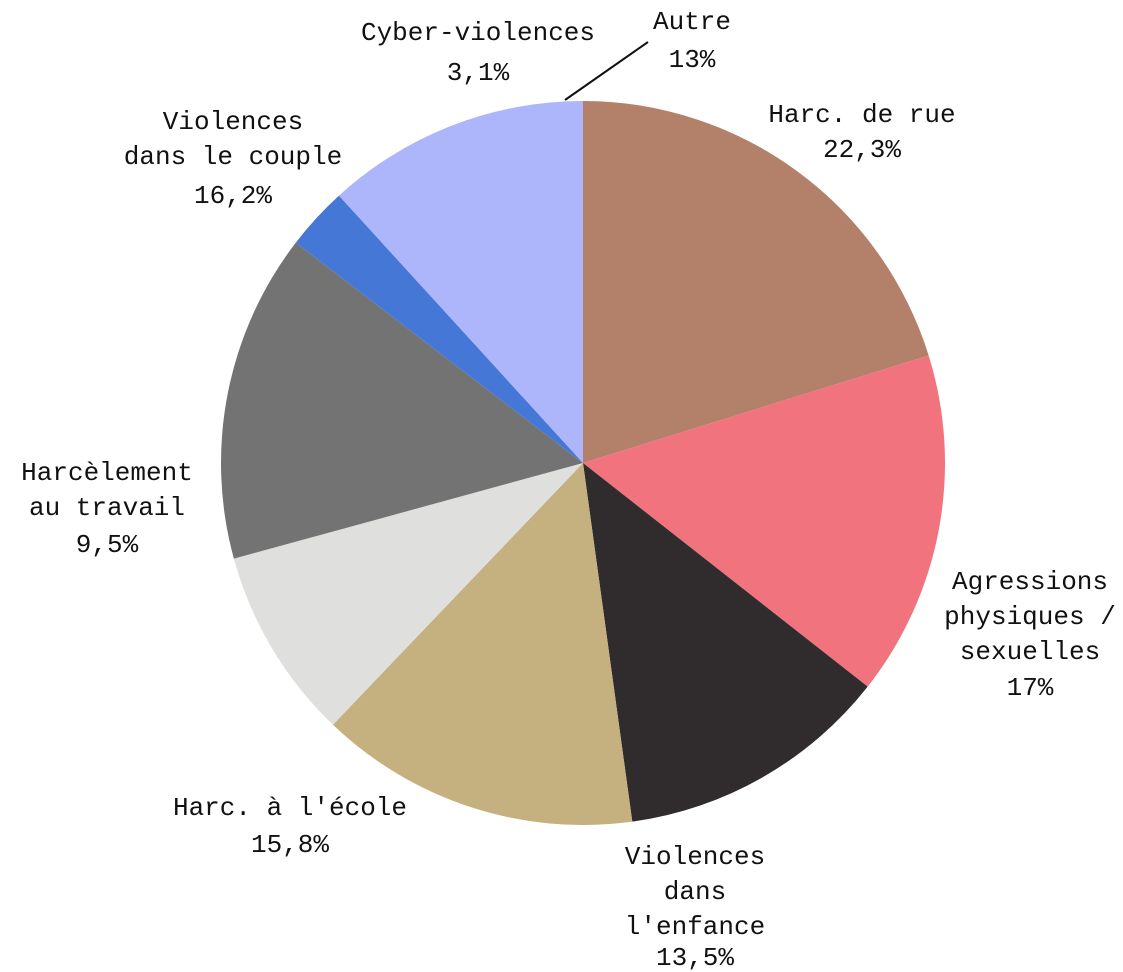 This screenshot has width=1123, height=972. What do you see at coordinates (861, 115) in the screenshot?
I see `slice-label: Harc. de rue` at bounding box center [861, 115].